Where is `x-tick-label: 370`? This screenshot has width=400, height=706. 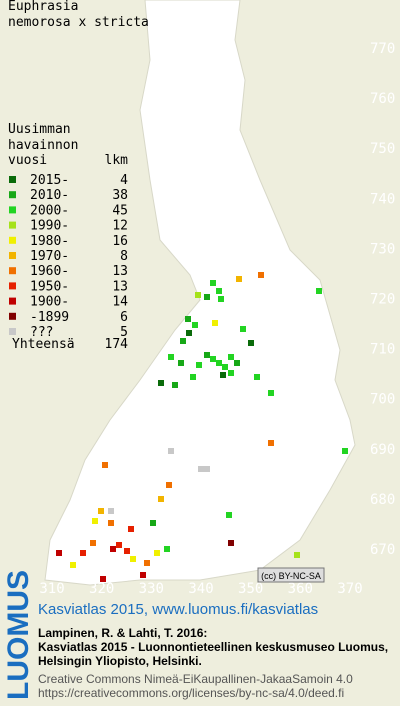 x-tick-label: 370 is located at coordinates (349, 589).